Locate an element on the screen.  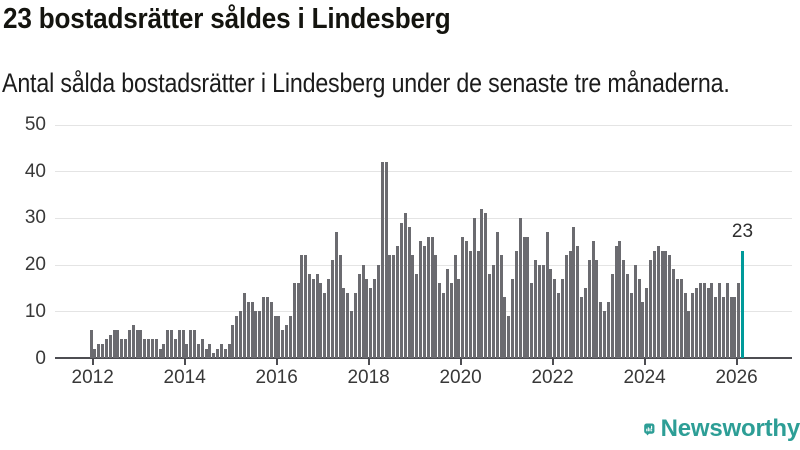
y-axis-label: 30 is located at coordinates (35, 218).